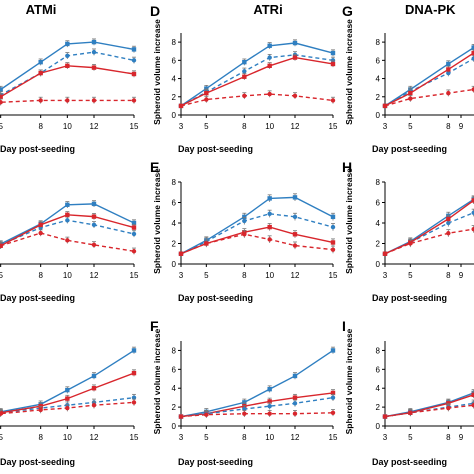 The image size is (474, 474). What do you see at coordinates (94, 437) in the screenshot?
I see `x-tick-label: 12` at bounding box center [94, 437].